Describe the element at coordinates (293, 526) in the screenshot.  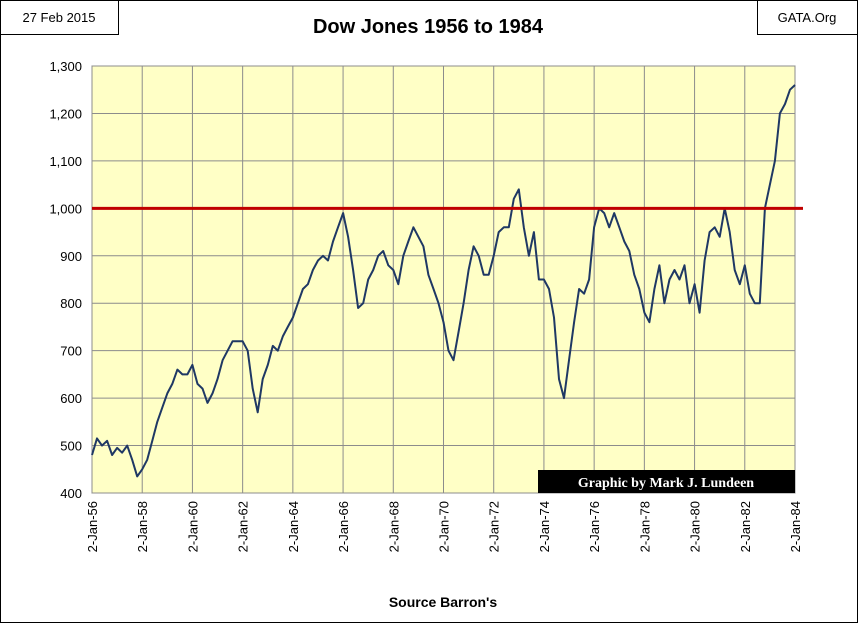
I see `x-tick-label: 2-Jan-64` at that location.